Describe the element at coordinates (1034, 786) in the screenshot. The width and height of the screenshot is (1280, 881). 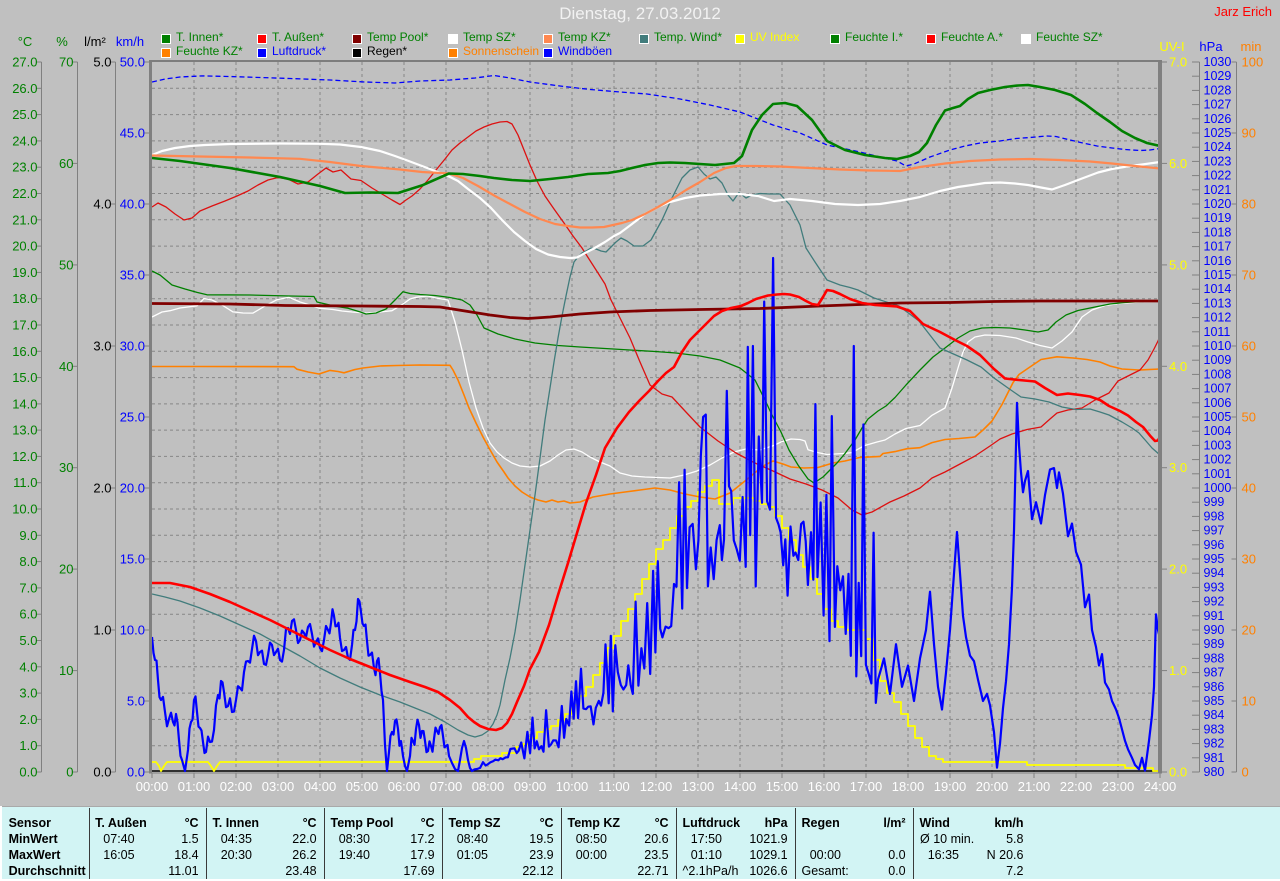
I see `svg-text: 21:00` at that location.